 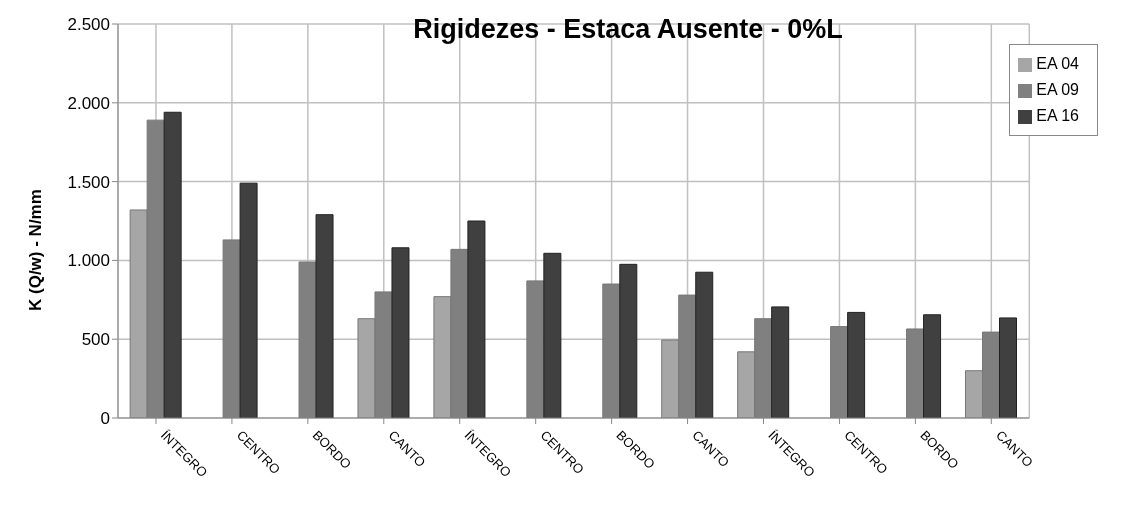 I want to click on y-tick-label: 1.000, so click(x=88, y=261).